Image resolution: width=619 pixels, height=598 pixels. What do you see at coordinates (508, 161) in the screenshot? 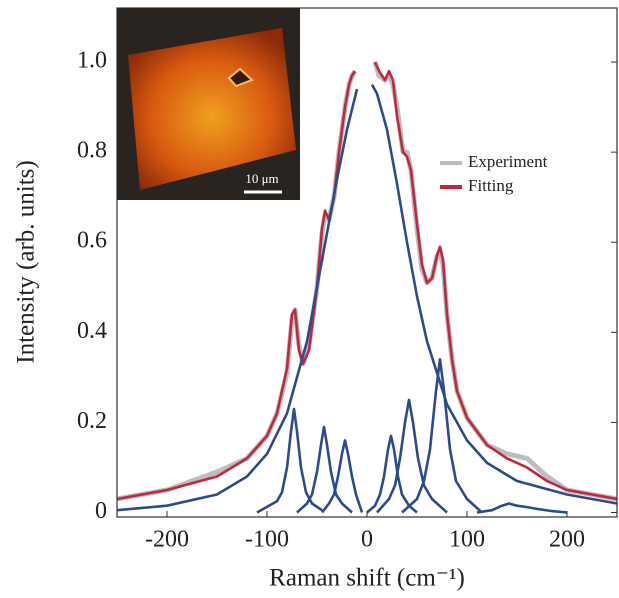
I see `legend-label: Experiment` at bounding box center [508, 161].